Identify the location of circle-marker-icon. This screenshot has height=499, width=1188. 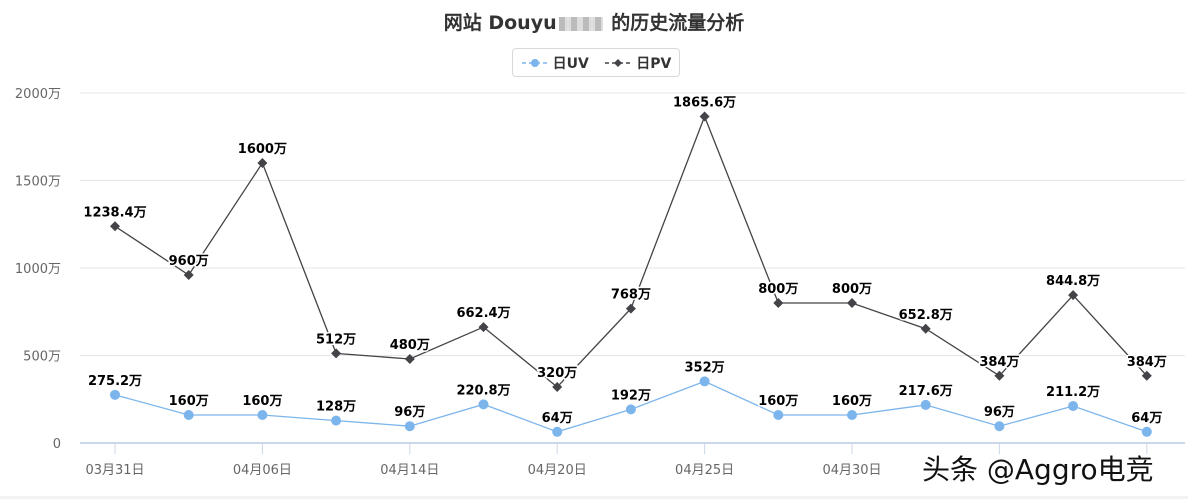
(534, 62).